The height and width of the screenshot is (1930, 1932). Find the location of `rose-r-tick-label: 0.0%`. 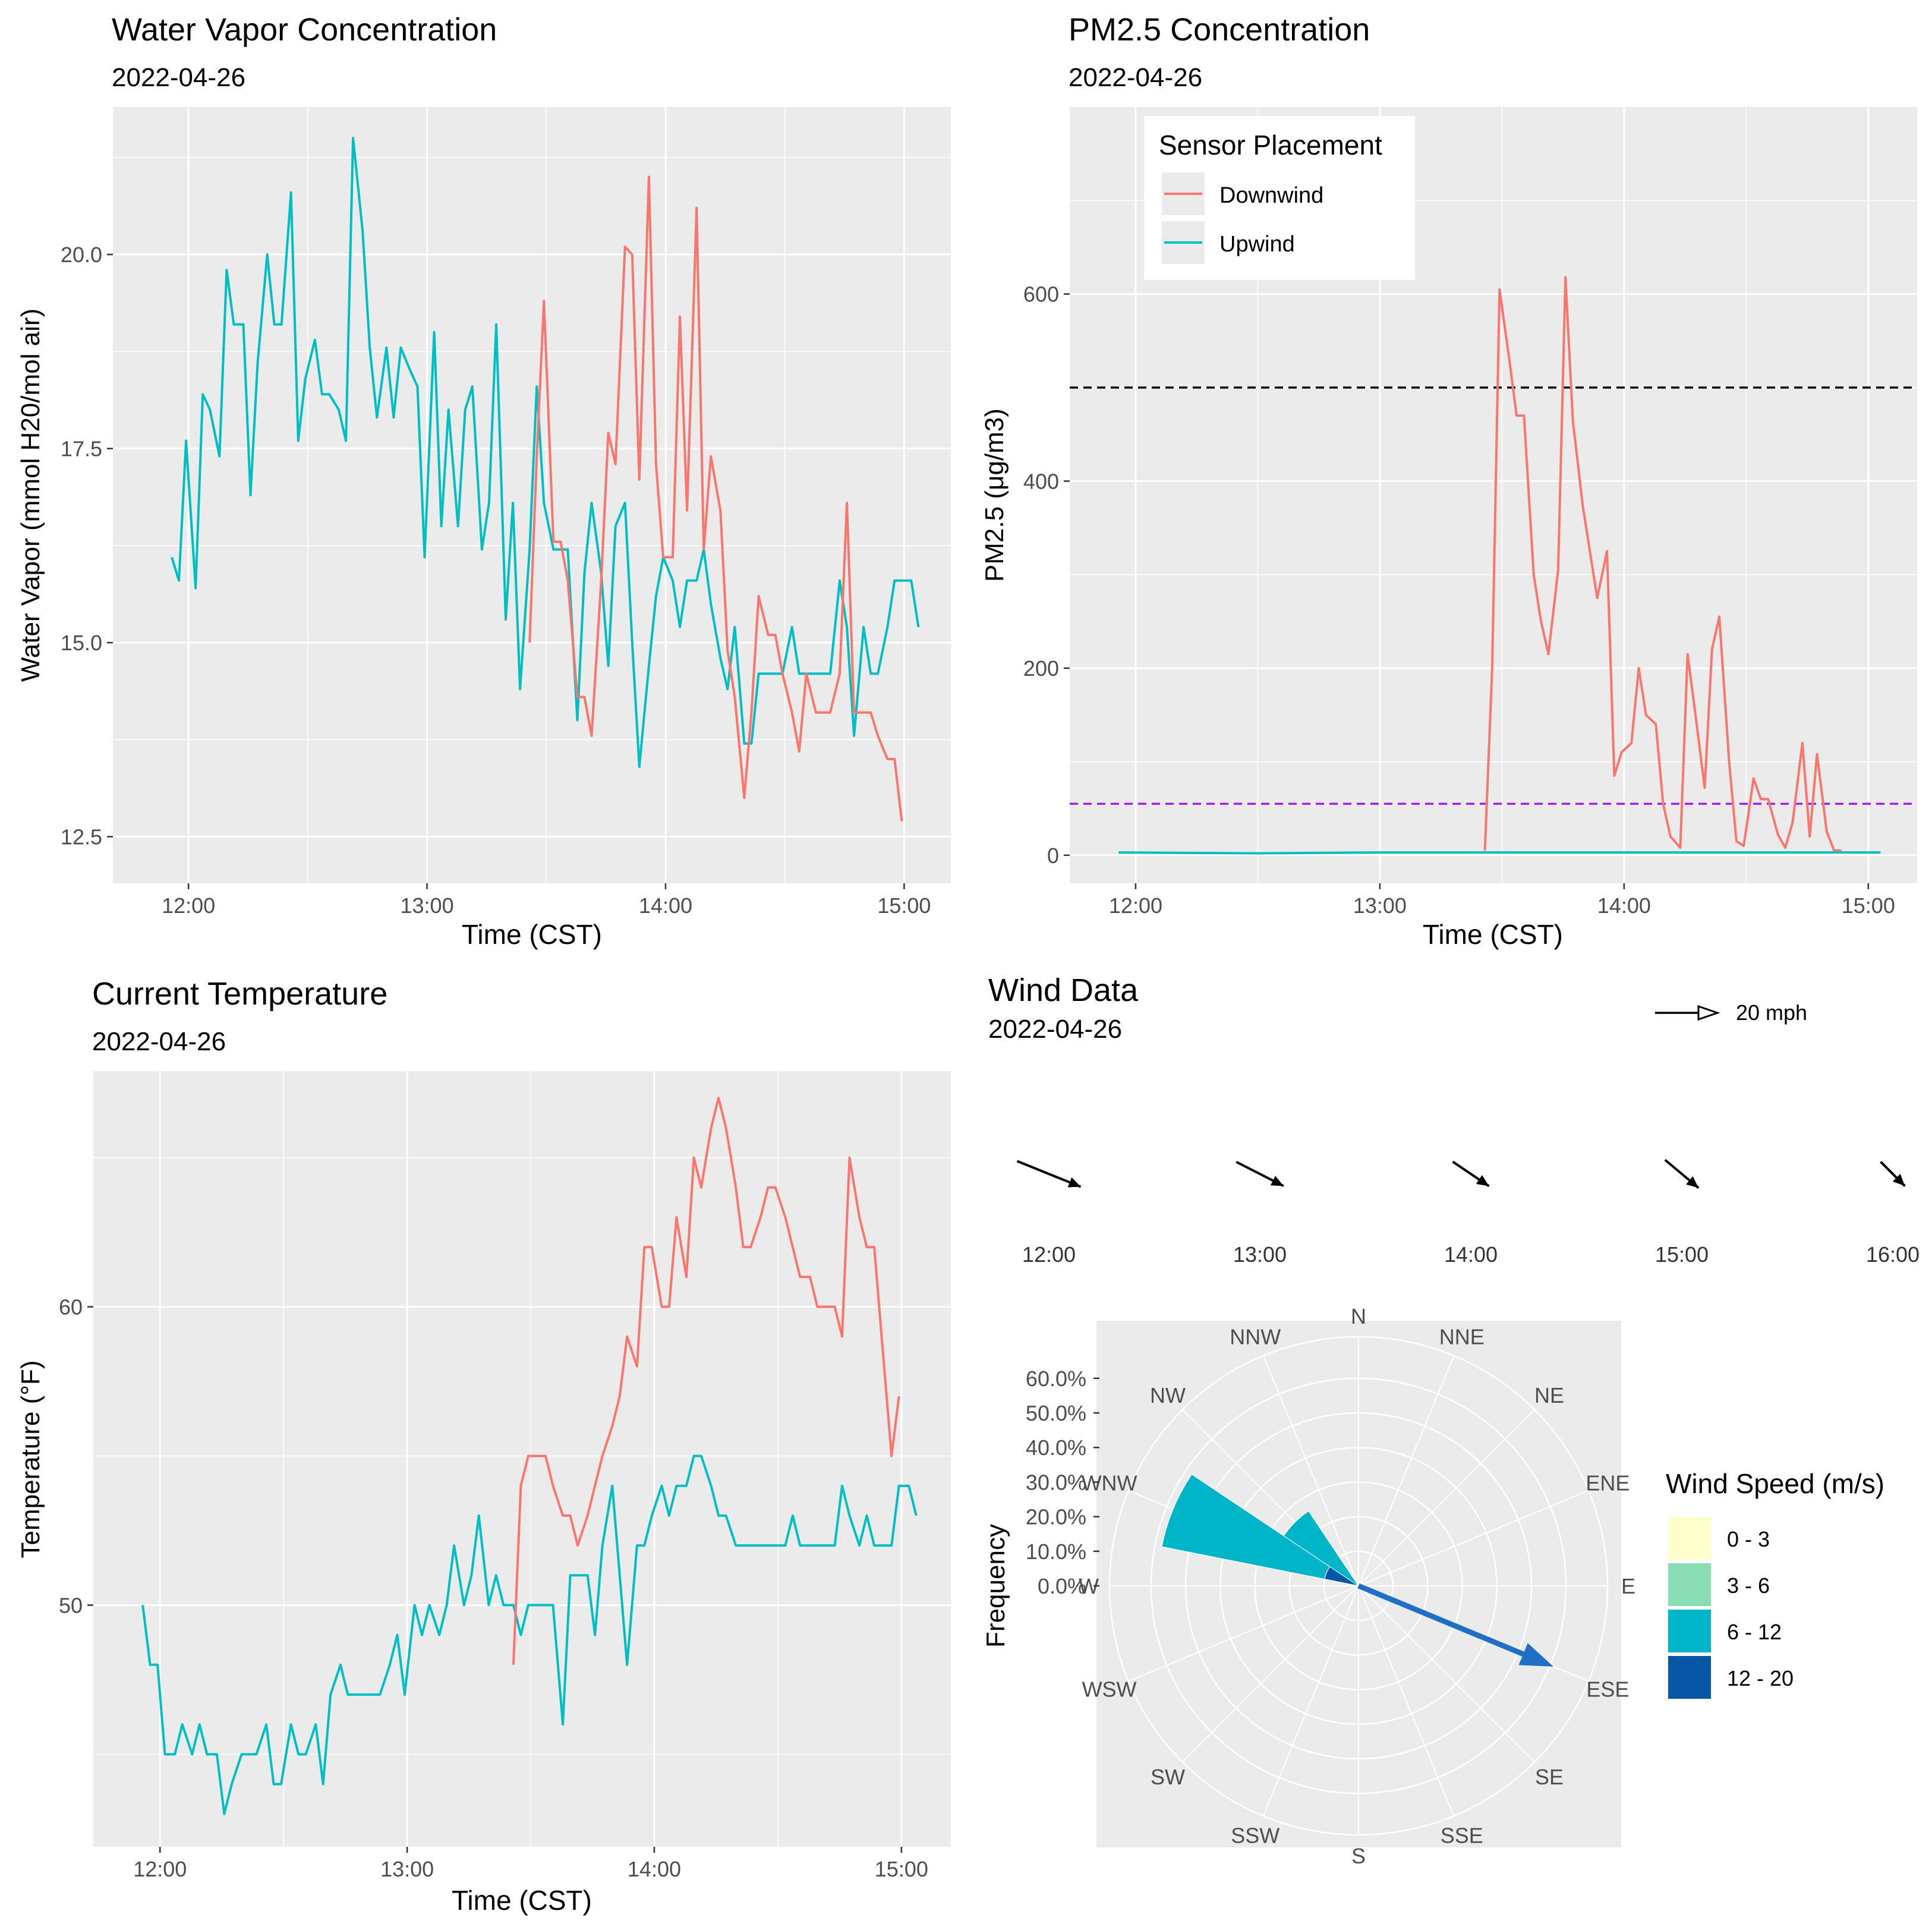

rose-r-tick-label: 0.0% is located at coordinates (1062, 1586).